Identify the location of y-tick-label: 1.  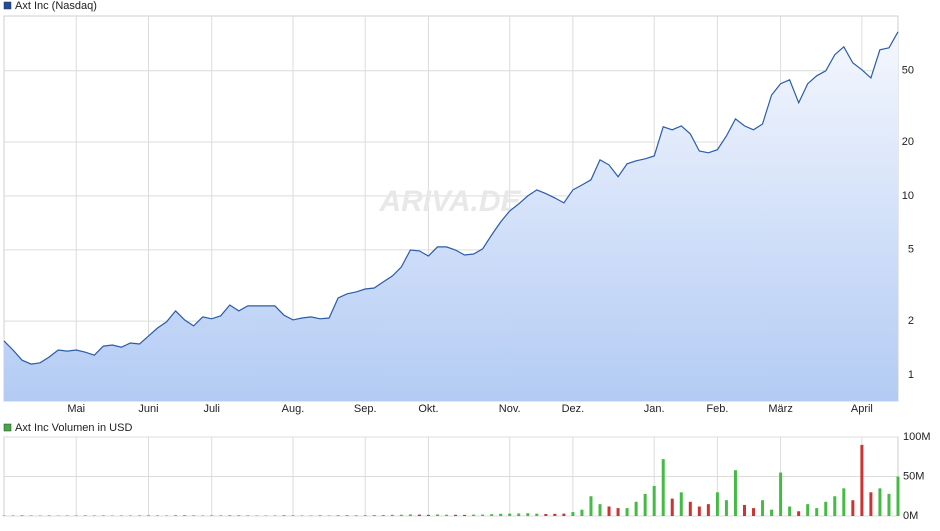
(911, 375).